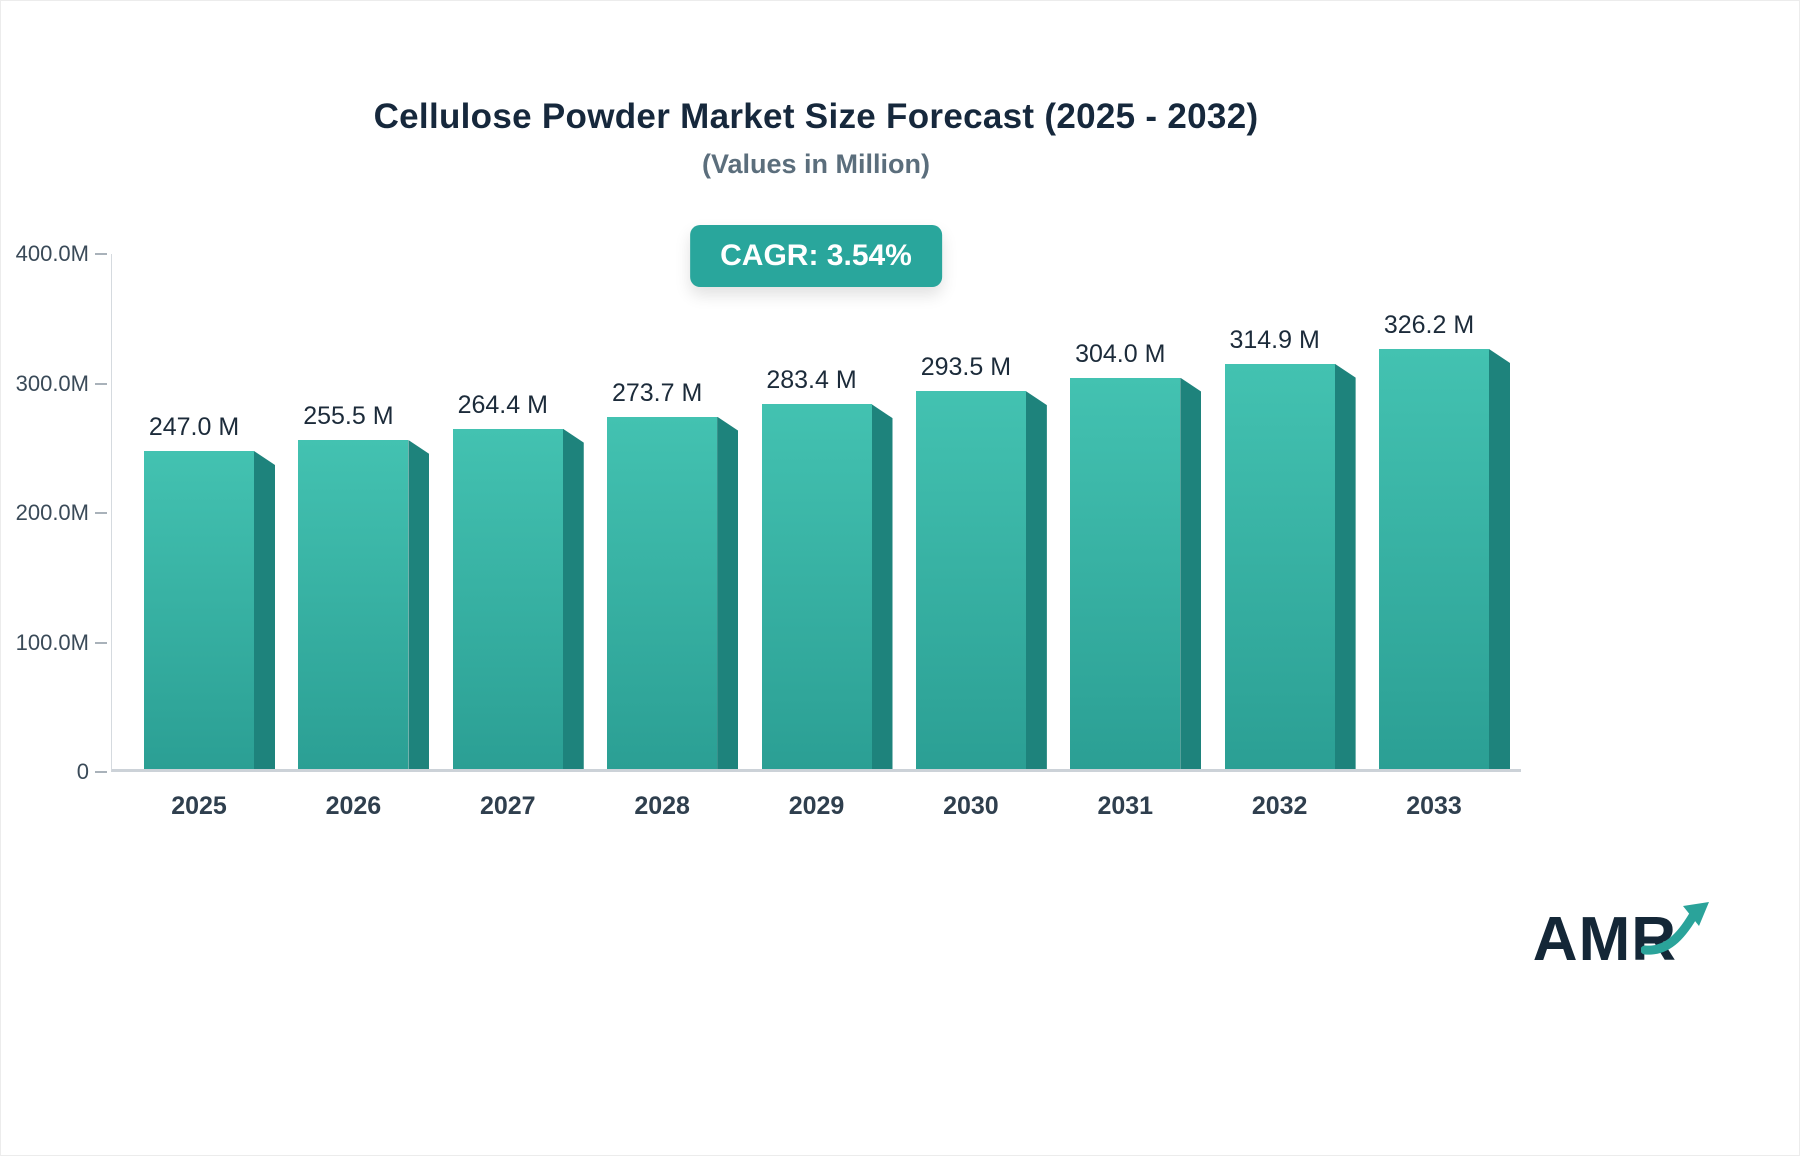  Describe the element at coordinates (1274, 339) in the screenshot. I see `bar-value-label: 314.9 M` at that location.